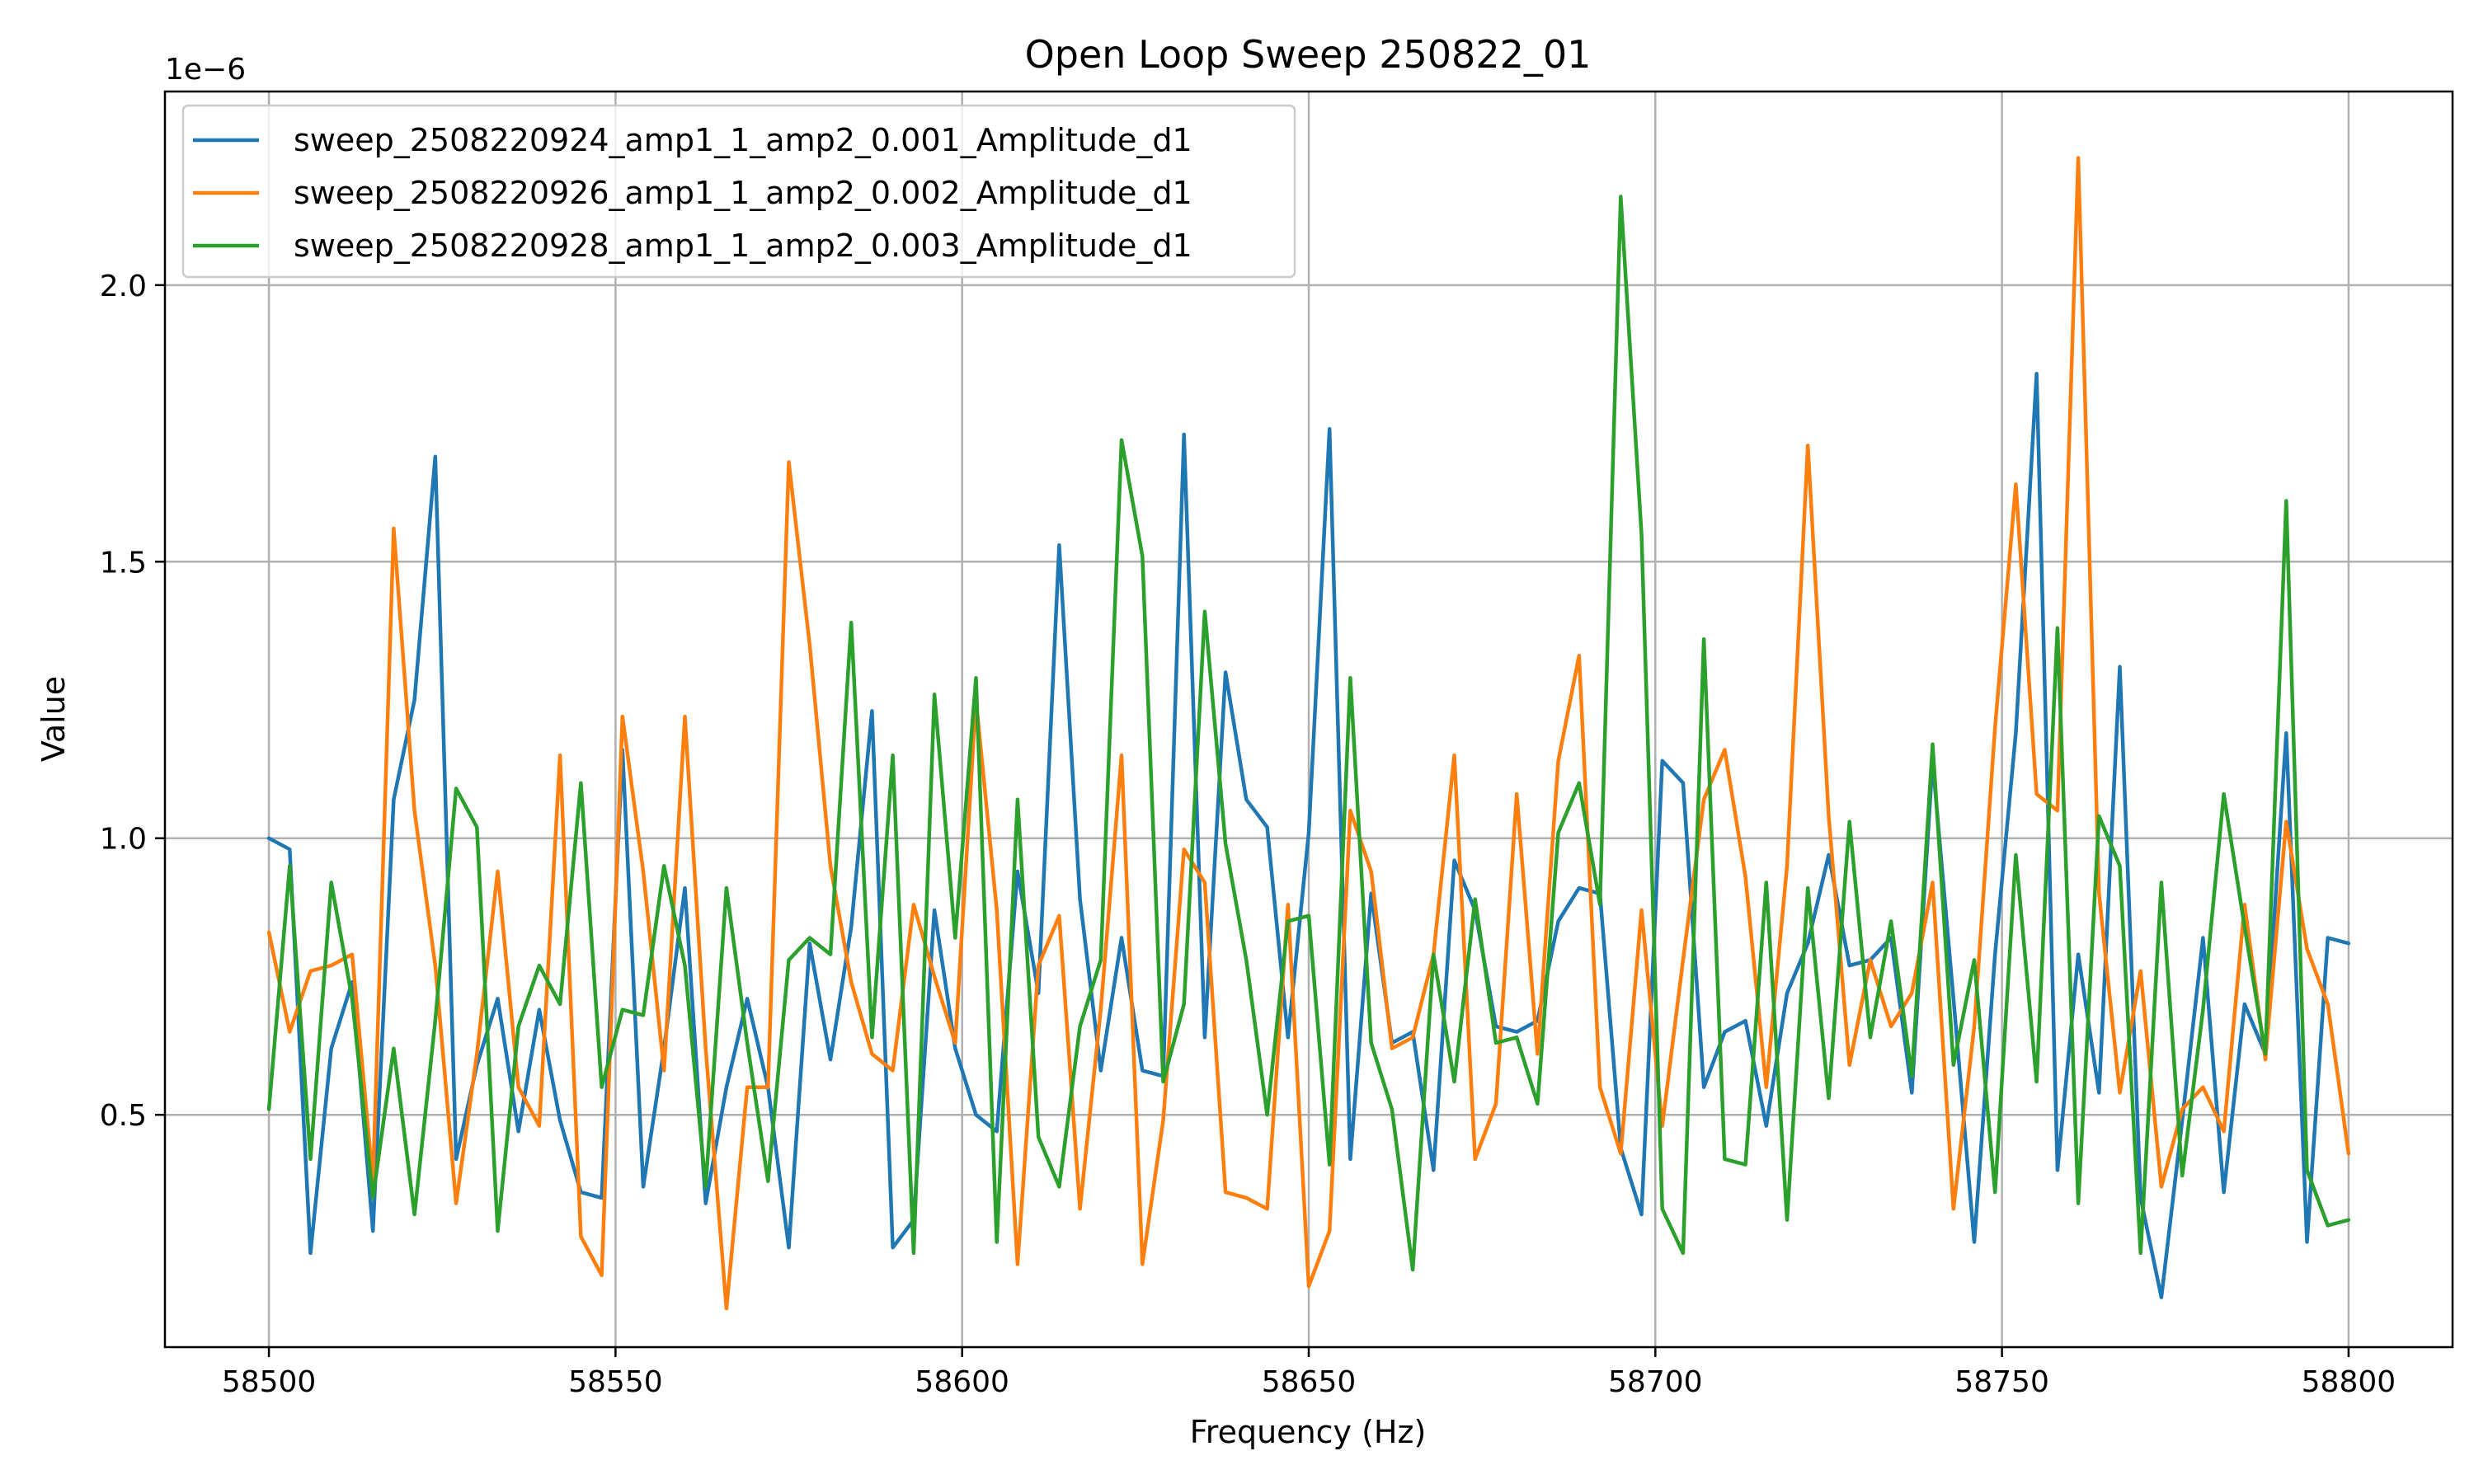  What do you see at coordinates (2349, 1382) in the screenshot?
I see `x-tick-label: 58800` at bounding box center [2349, 1382].